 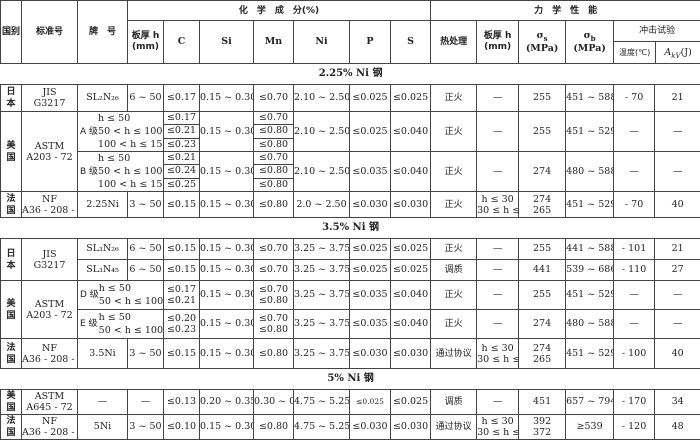 I want to click on cell-yield: 441, so click(x=542, y=270).